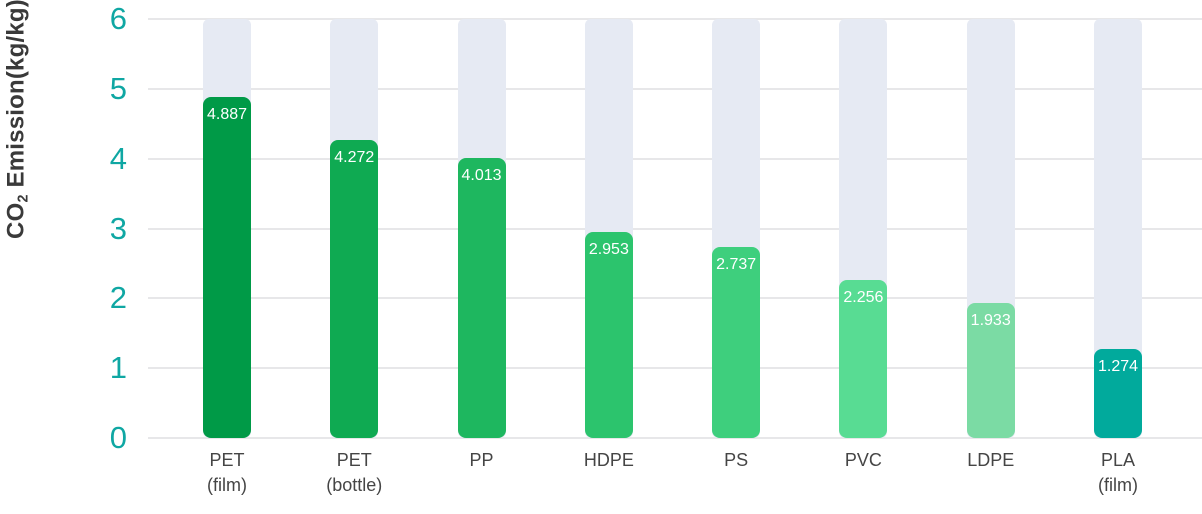 The width and height of the screenshot is (1202, 514). I want to click on y-axis-tick-label: 4, so click(118, 158).